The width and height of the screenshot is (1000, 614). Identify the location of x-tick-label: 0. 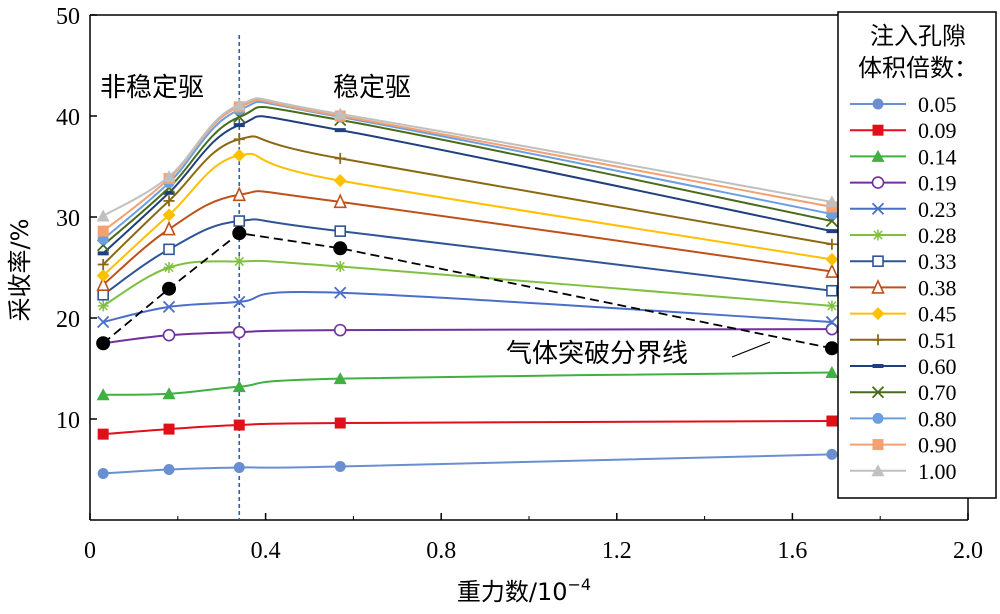
(90, 551).